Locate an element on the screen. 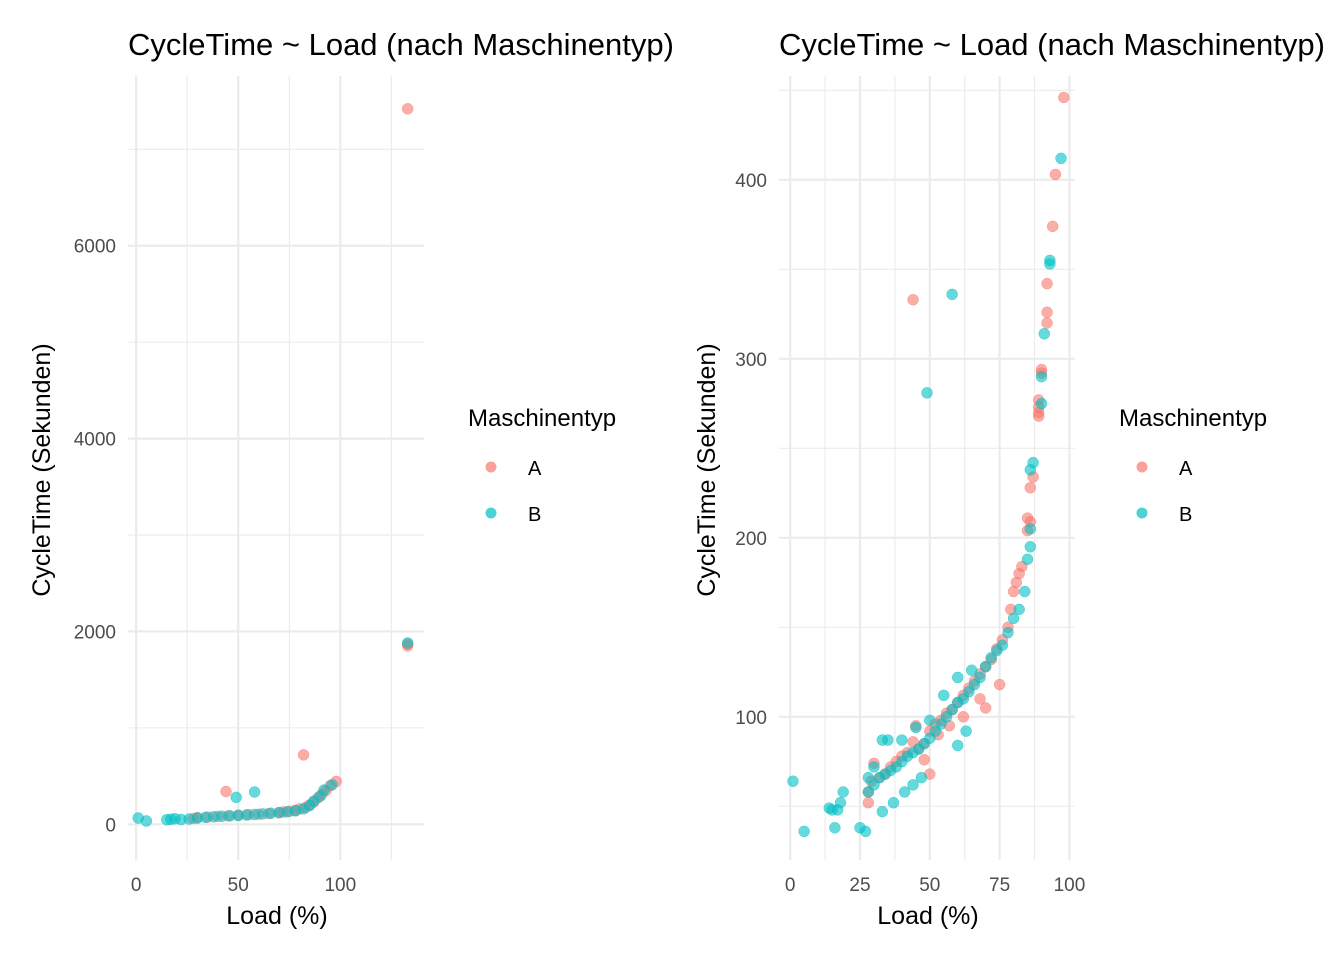 The image size is (1344, 960). y-tick-label: 200 is located at coordinates (751, 539).